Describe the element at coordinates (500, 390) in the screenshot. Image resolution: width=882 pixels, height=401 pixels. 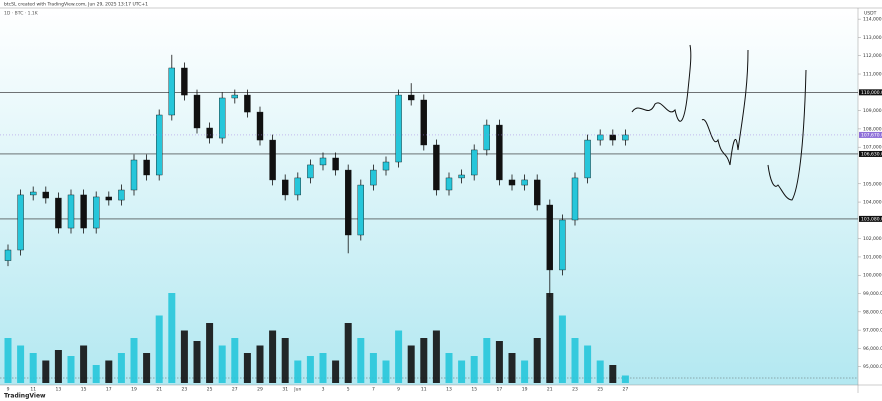
I see `x-tick-label: 17` at that location.